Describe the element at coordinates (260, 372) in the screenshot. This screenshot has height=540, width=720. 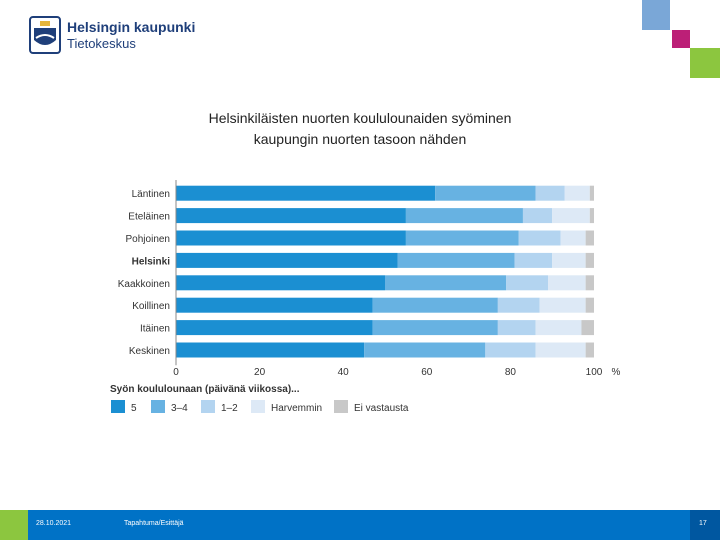
I see `x-tick-label: 20` at that location.